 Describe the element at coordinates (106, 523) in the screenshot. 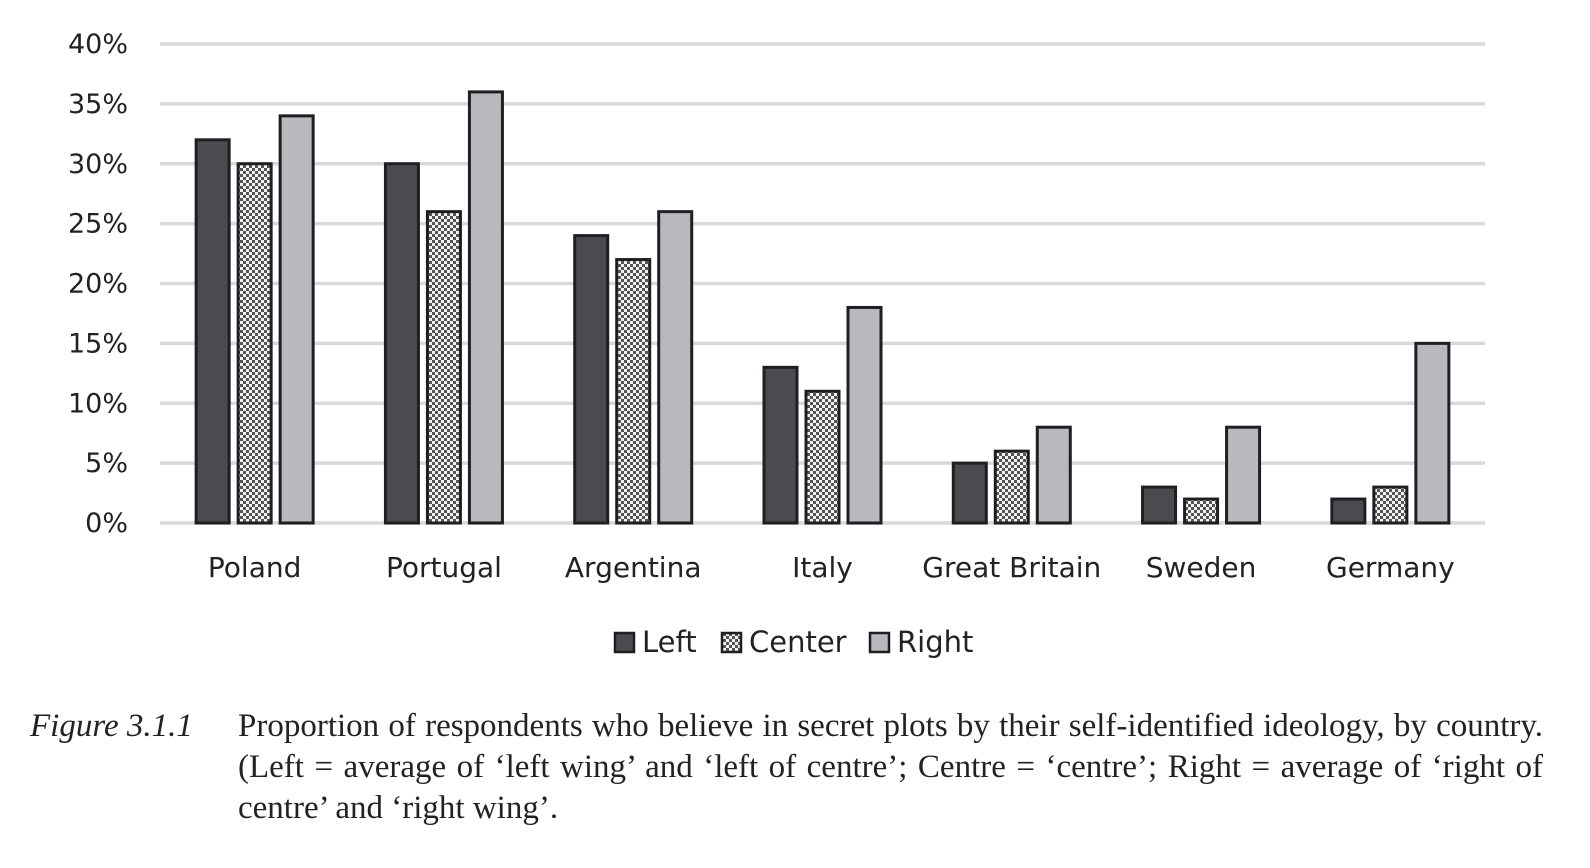

I see `y-tick-label: 0%` at that location.